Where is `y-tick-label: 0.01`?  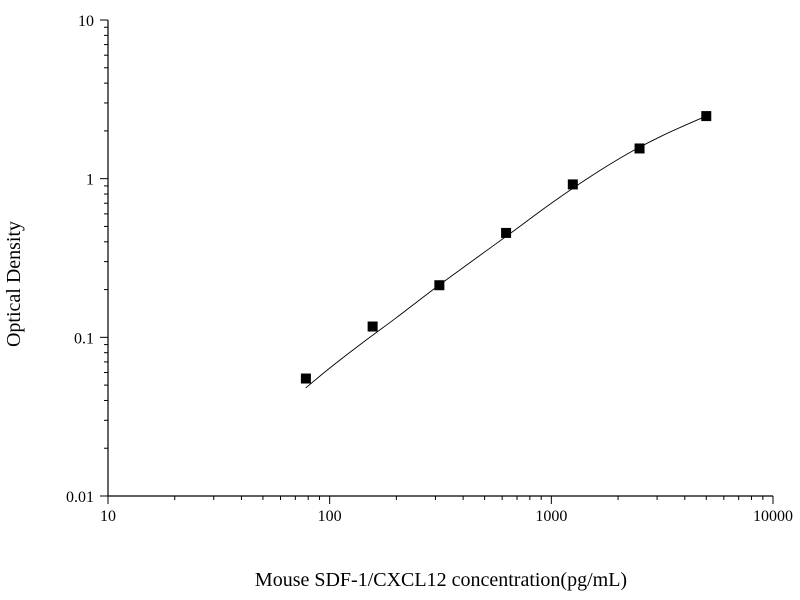
y-tick-label: 0.01 is located at coordinates (80, 497).